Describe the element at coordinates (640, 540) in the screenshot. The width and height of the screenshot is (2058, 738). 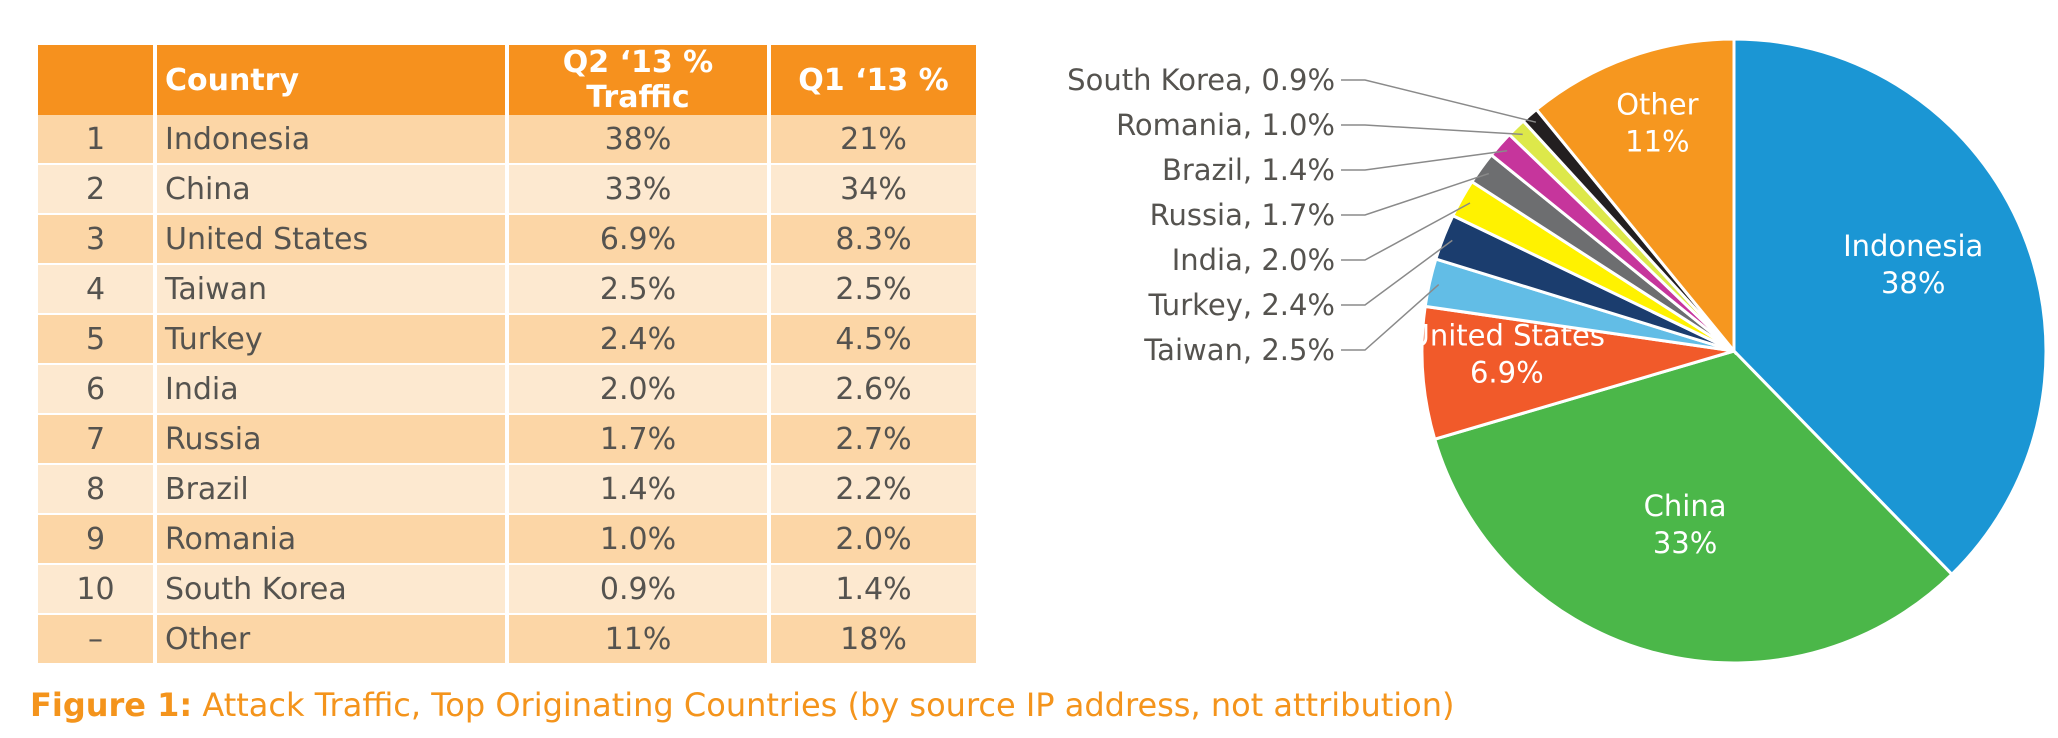
I see `q2-cell: 1.0%` at that location.